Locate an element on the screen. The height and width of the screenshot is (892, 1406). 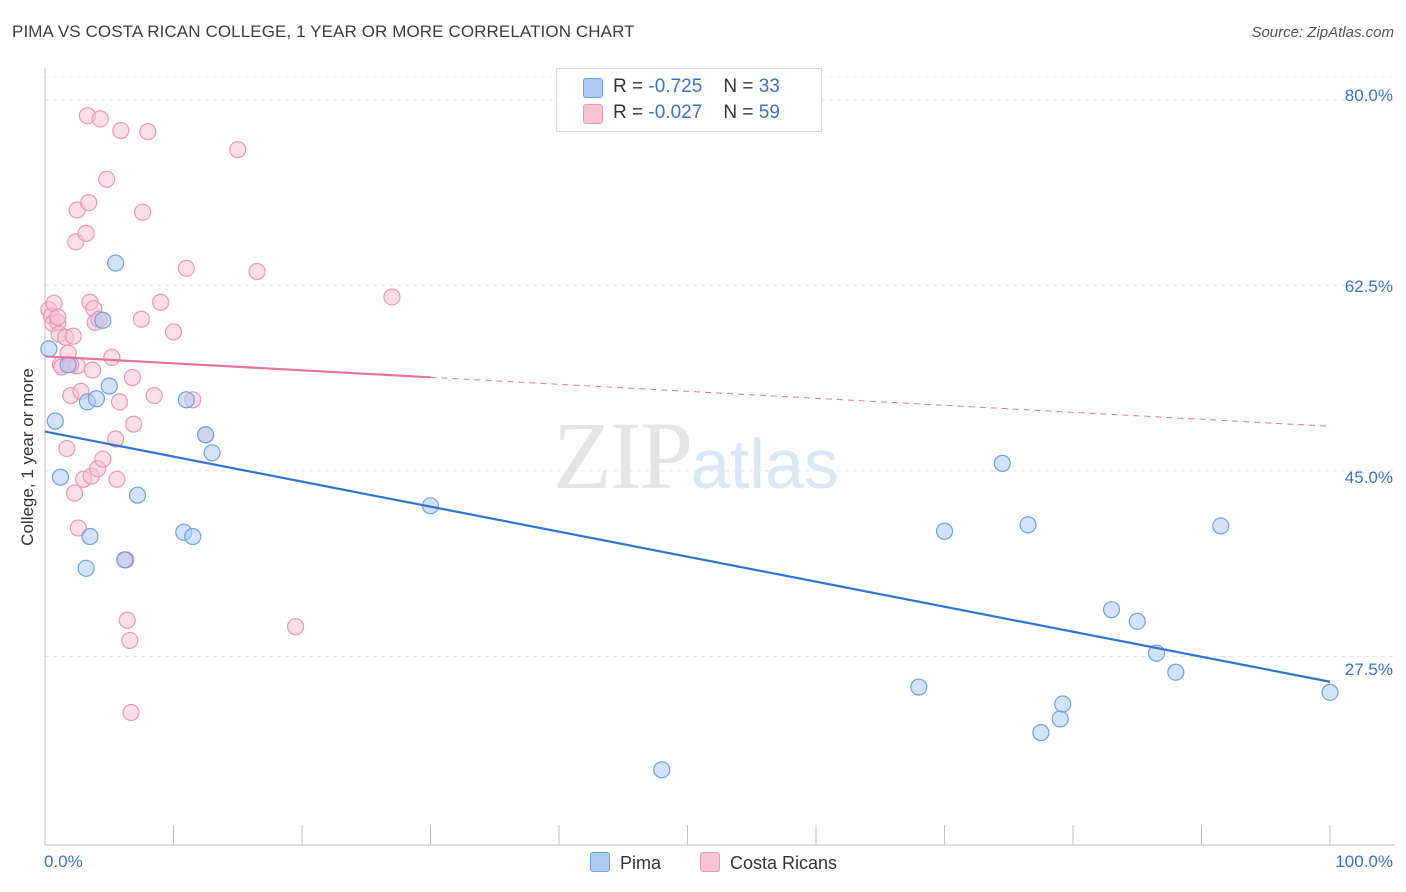
legend-label: Pima is located at coordinates (641, 863).